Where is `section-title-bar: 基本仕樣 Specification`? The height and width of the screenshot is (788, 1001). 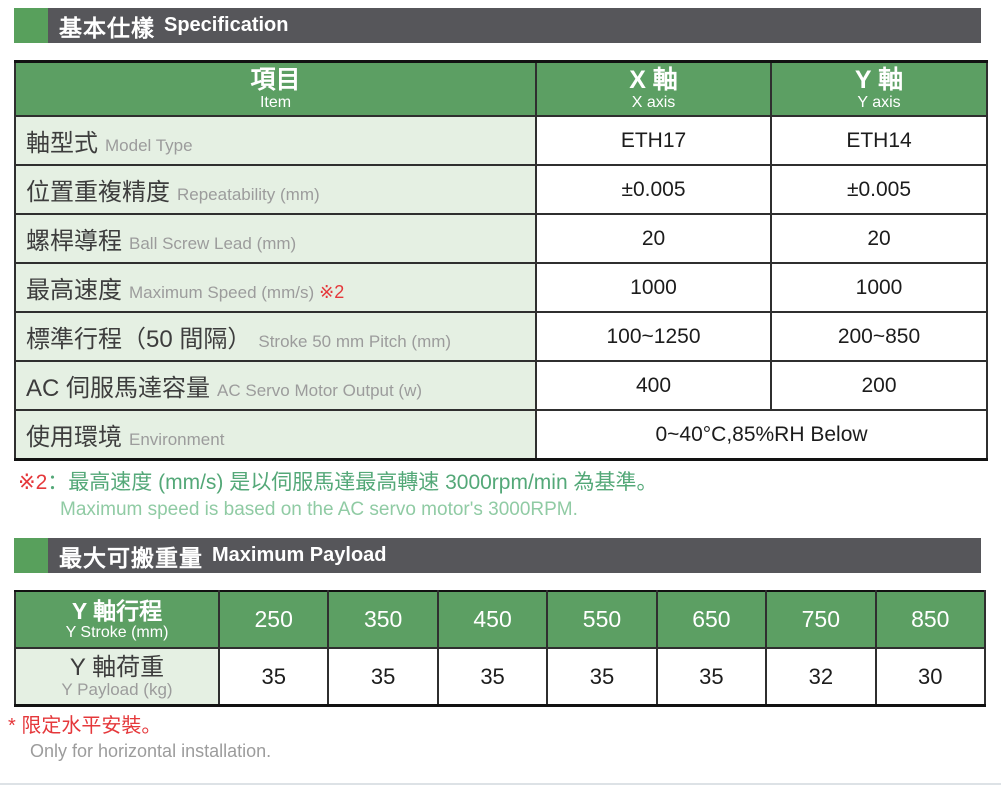
section-title-bar: 基本仕樣 Specification is located at coordinates (514, 25).